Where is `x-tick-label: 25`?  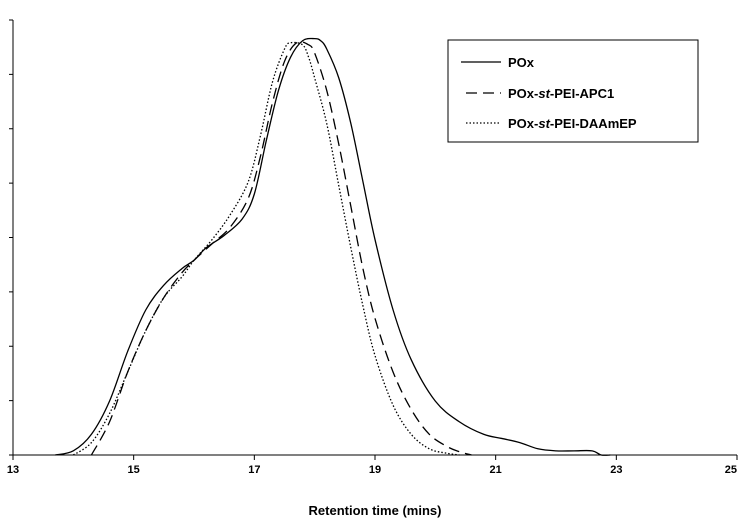 x-tick-label: 25 is located at coordinates (731, 470).